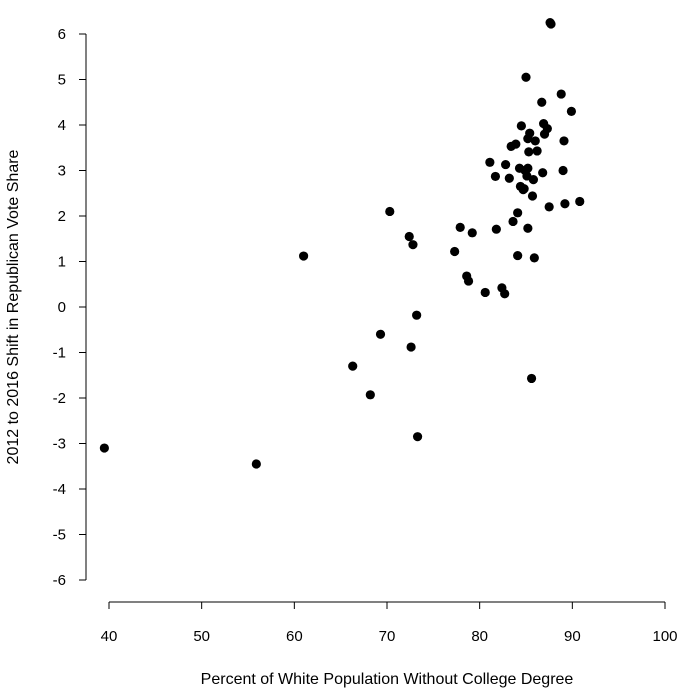 The image size is (700, 700). Describe the element at coordinates (109, 636) in the screenshot. I see `x-tick-label: 40` at that location.